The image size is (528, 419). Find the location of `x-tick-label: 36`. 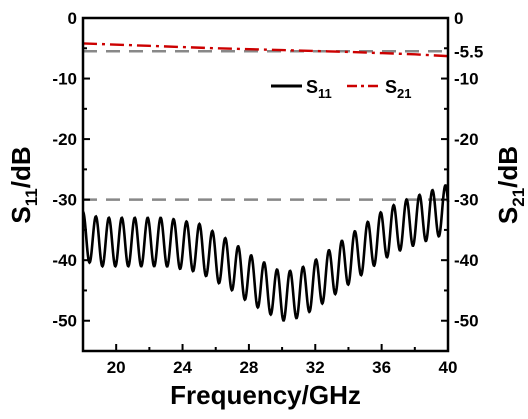

x-tick-label: 36 is located at coordinates (381, 367).